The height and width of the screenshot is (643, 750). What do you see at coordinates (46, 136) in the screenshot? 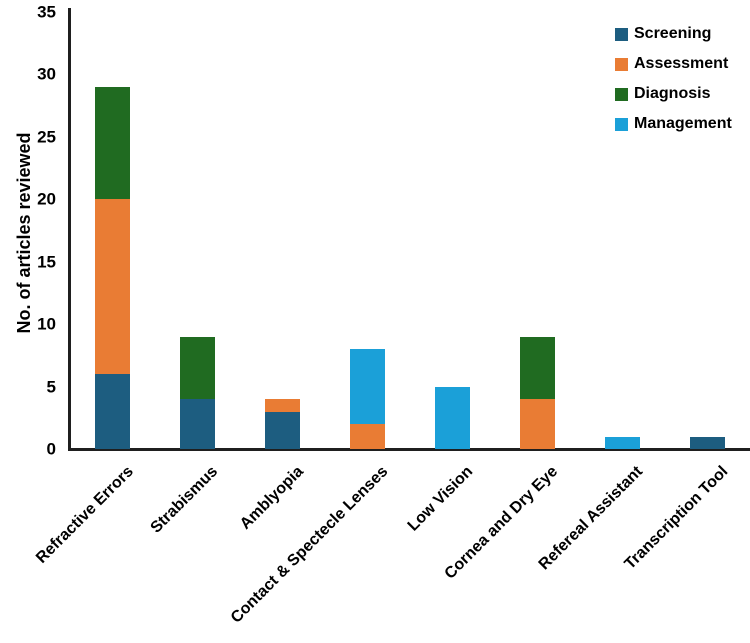
I see `y-tick-label: 25` at bounding box center [46, 136].